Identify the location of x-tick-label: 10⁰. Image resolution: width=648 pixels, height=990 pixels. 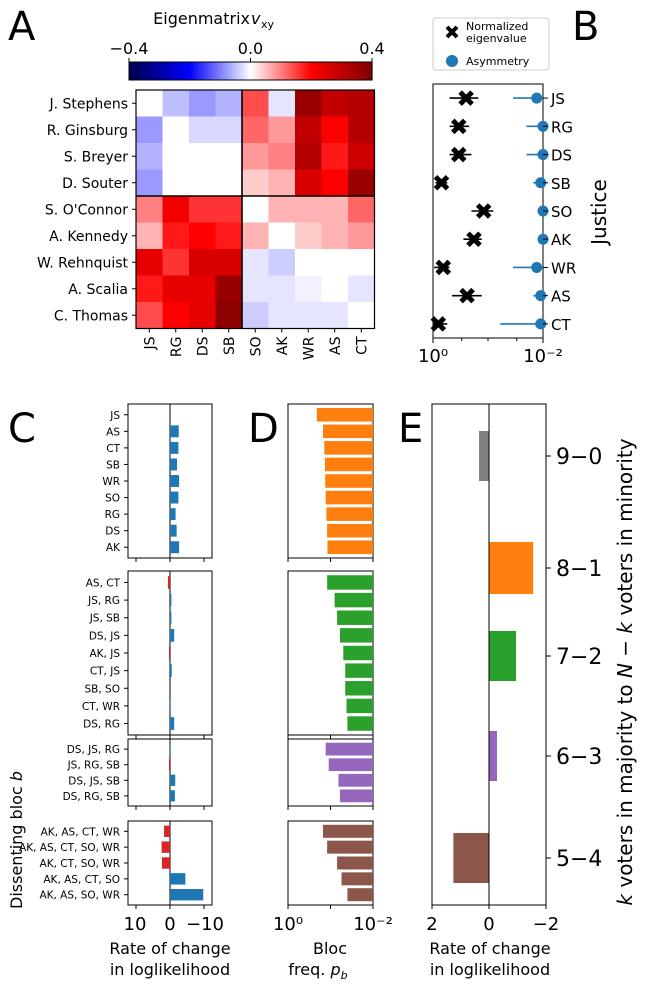
(433, 356).